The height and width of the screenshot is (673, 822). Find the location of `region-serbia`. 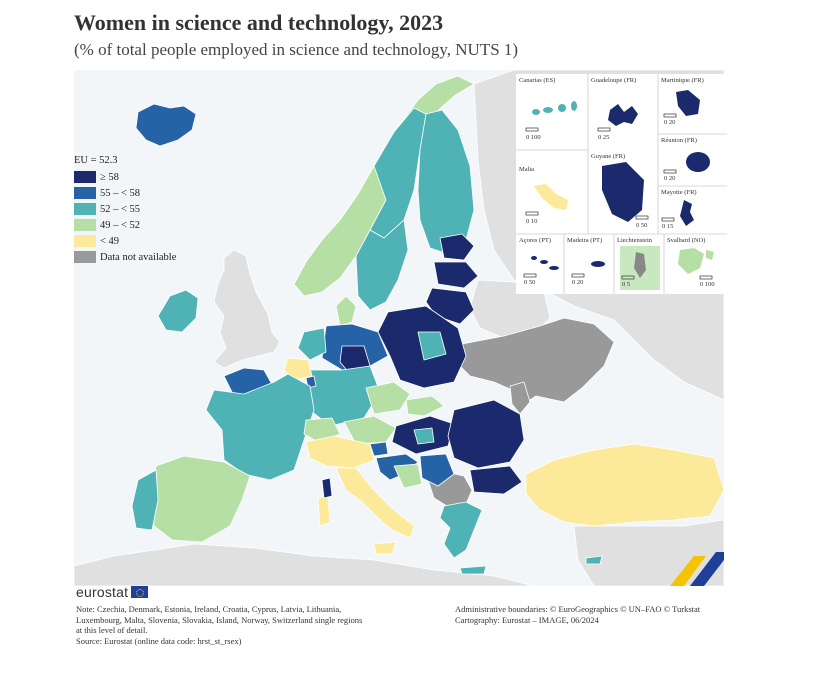

region-serbia is located at coordinates (437, 470).